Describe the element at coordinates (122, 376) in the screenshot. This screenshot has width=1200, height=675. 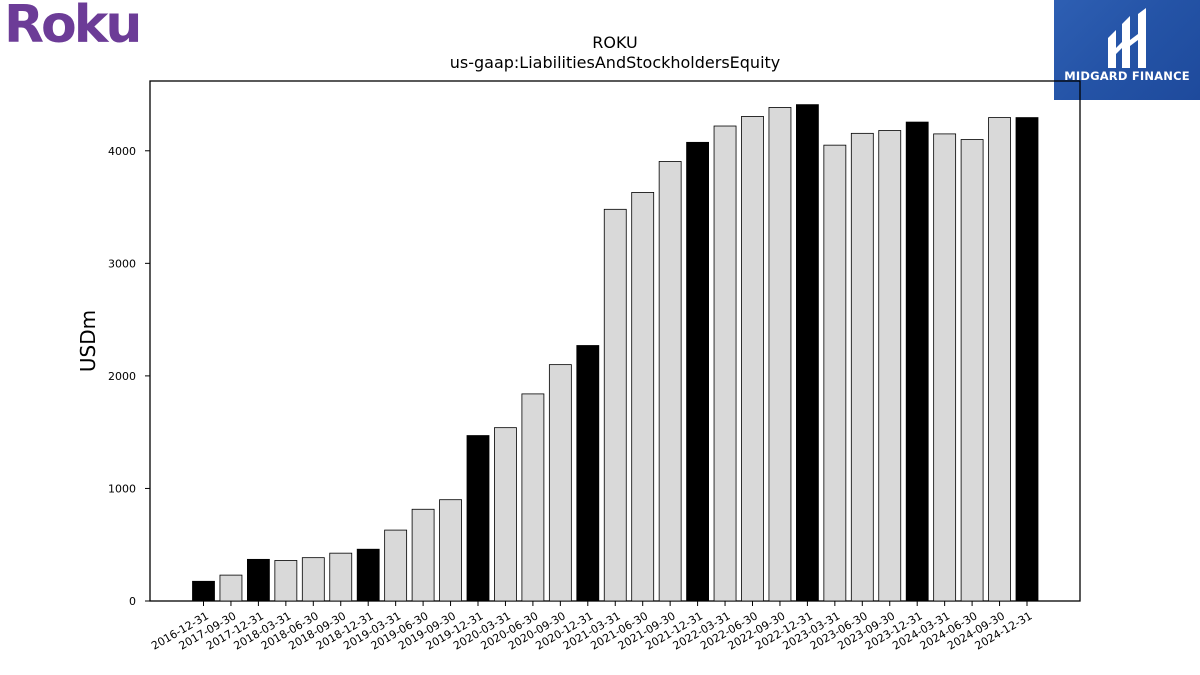
I see `y-tick-label: 2000` at that location.